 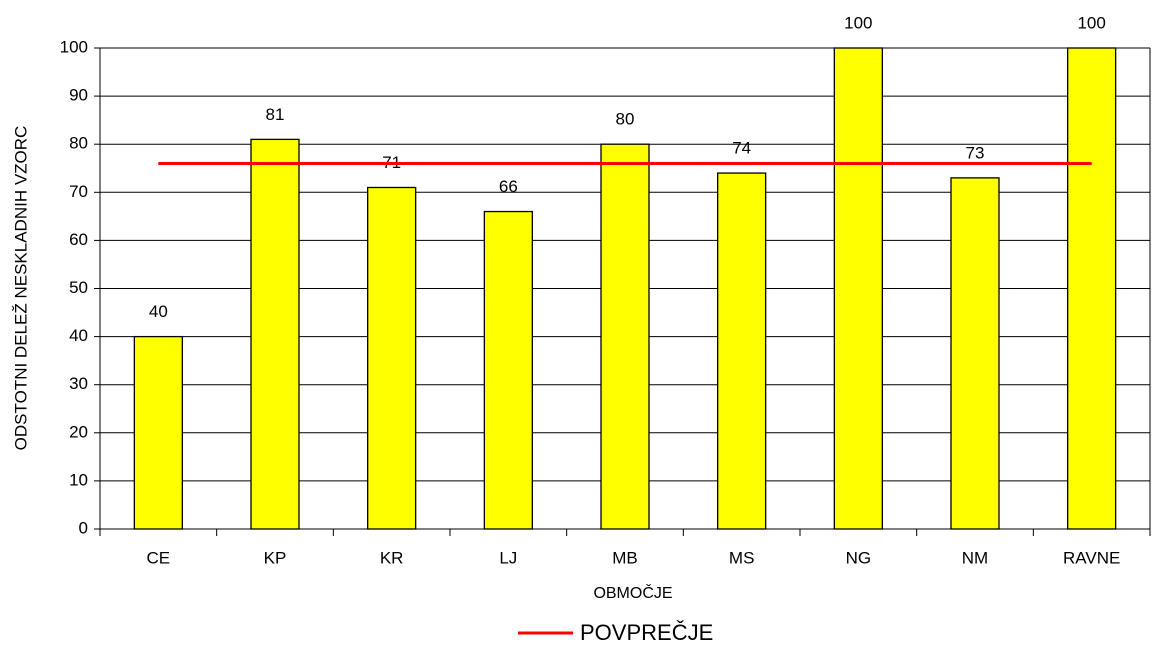 What do you see at coordinates (741, 148) in the screenshot?
I see `data-label: 74` at bounding box center [741, 148].